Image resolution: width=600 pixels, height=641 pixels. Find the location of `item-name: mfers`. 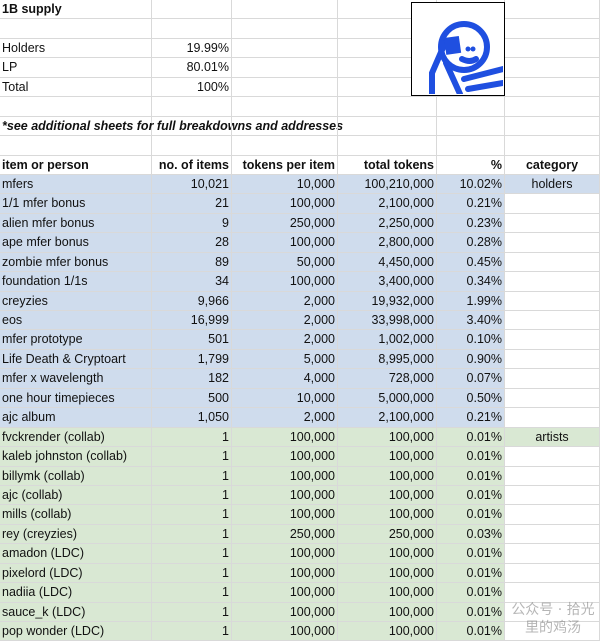

item-name: mfers is located at coordinates (76, 184).